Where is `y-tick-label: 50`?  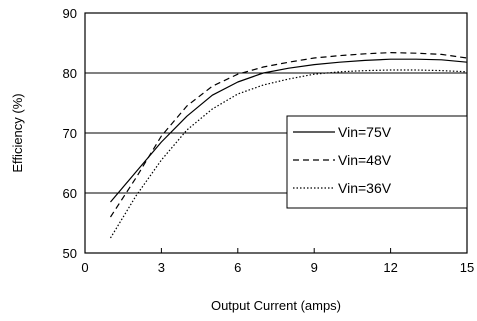 y-tick-label: 50 is located at coordinates (70, 253).